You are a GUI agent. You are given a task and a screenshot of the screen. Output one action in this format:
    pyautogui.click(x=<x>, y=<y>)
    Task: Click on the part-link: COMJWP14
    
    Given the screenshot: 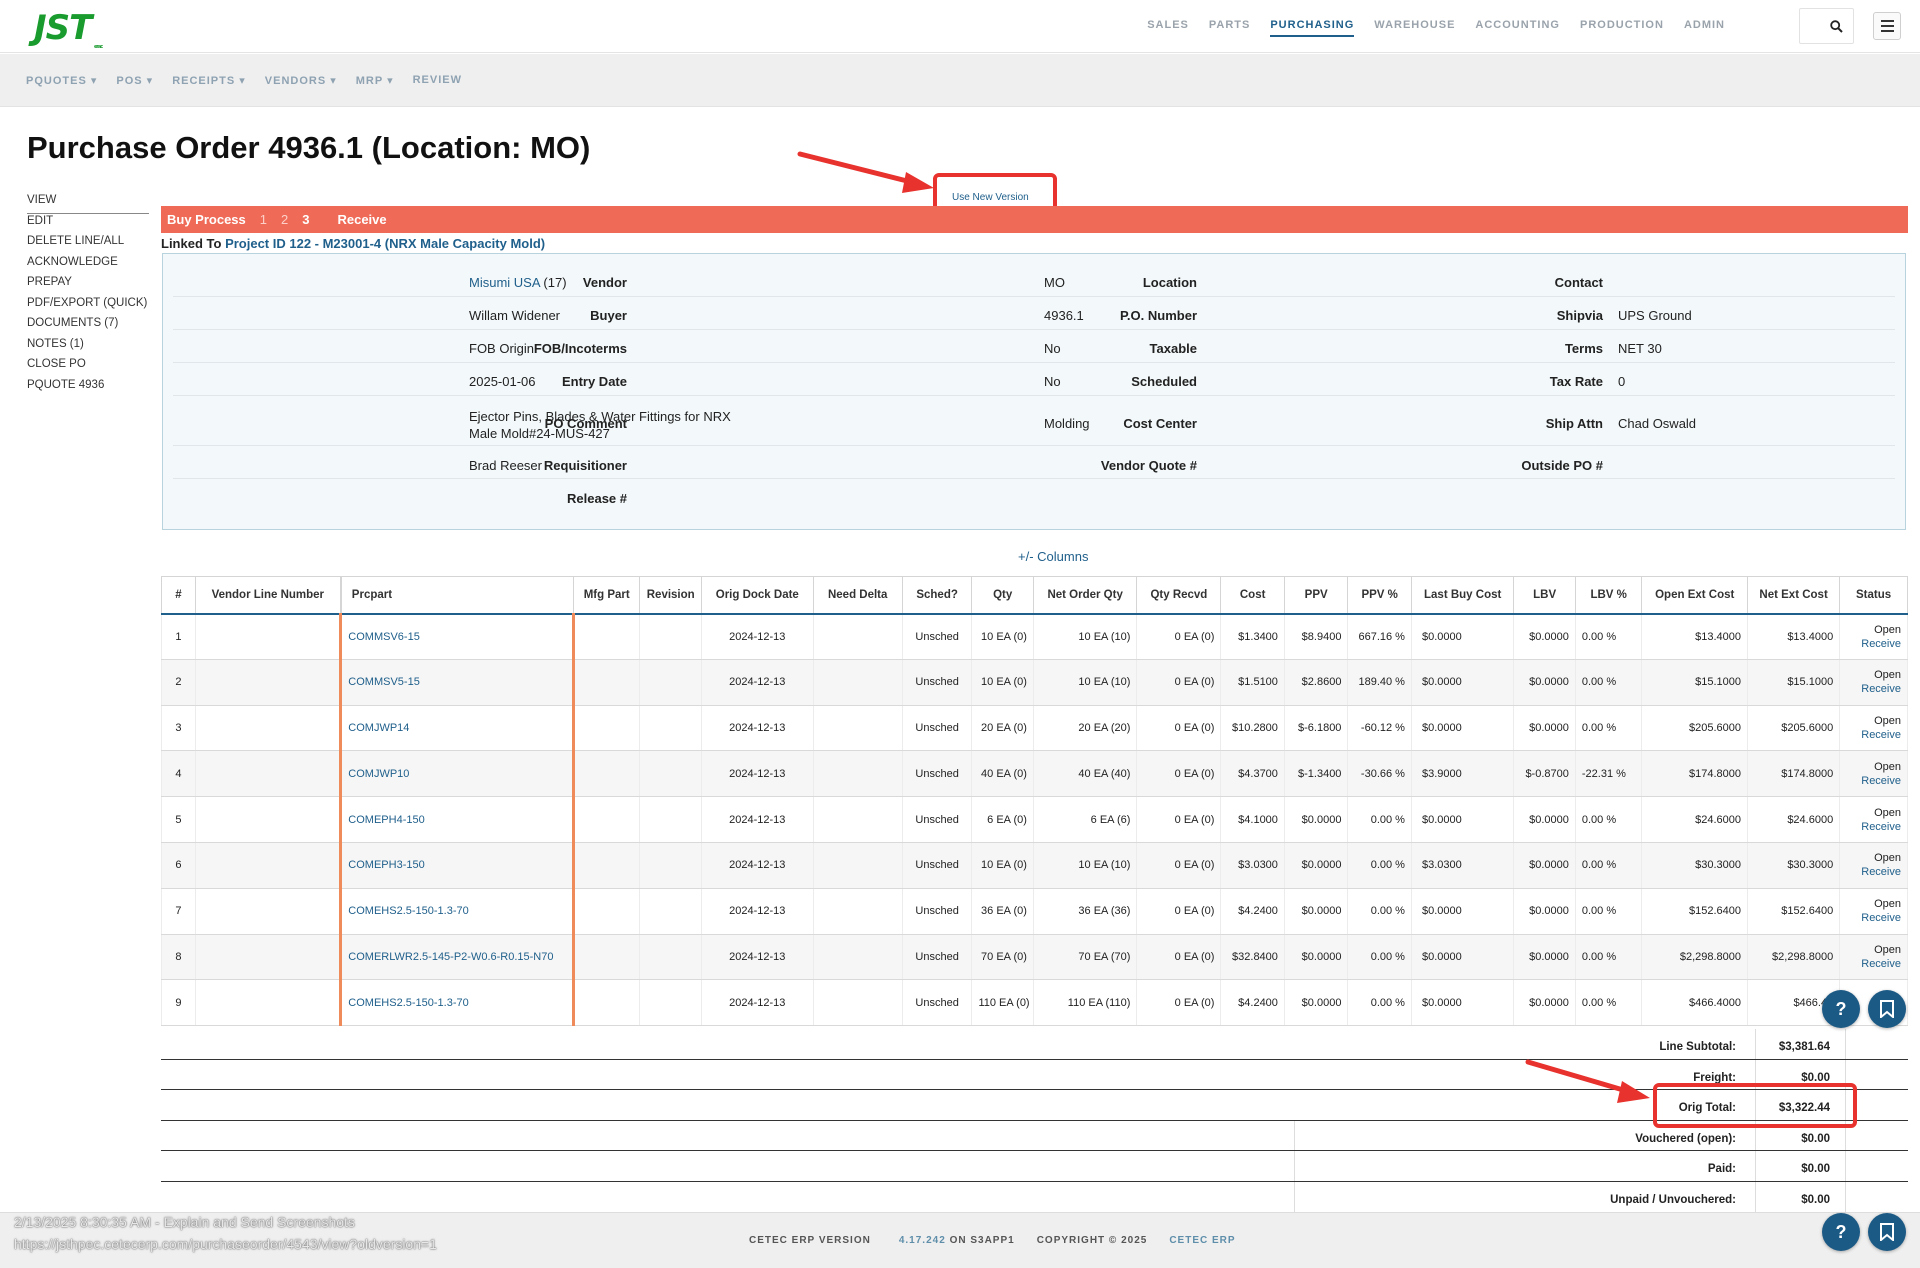 What is the action you would take?
    pyautogui.click(x=379, y=727)
    